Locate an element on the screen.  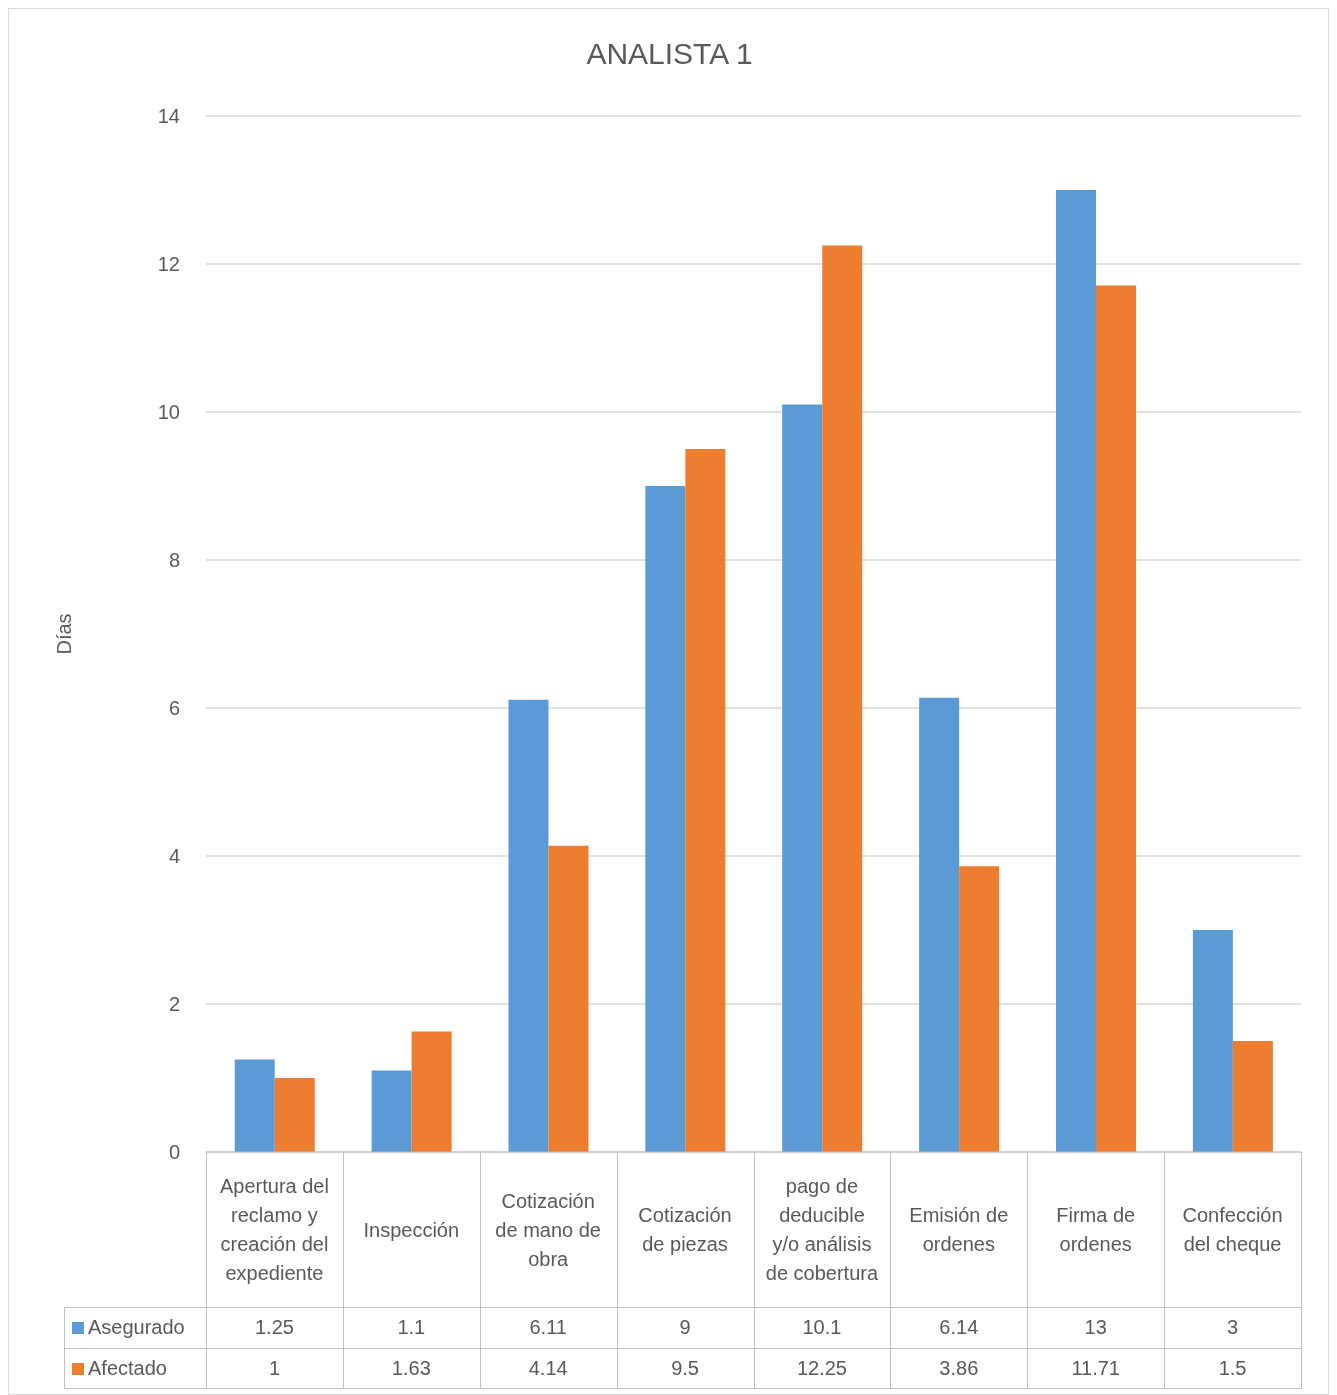
data-label: 1.25 is located at coordinates (274, 1327).